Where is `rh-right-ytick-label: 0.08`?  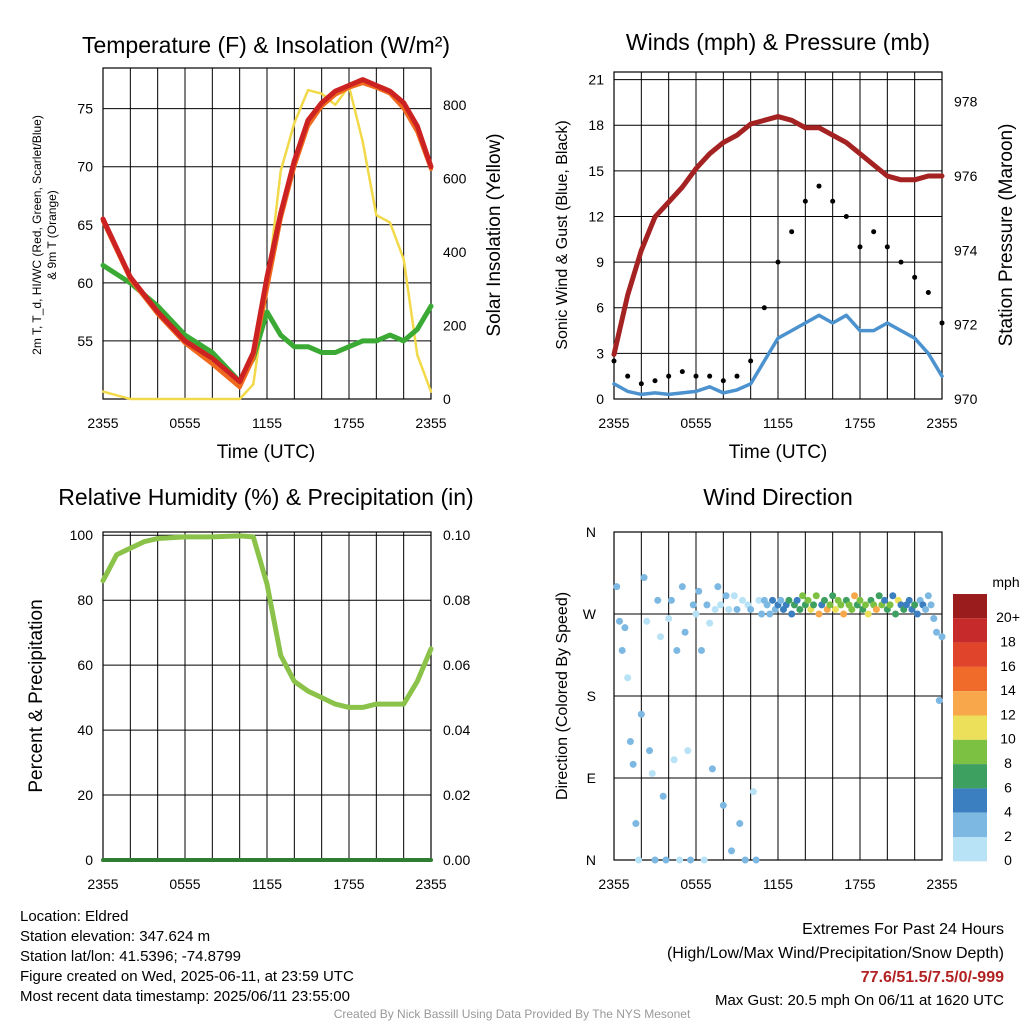 rh-right-ytick-label: 0.08 is located at coordinates (456, 600).